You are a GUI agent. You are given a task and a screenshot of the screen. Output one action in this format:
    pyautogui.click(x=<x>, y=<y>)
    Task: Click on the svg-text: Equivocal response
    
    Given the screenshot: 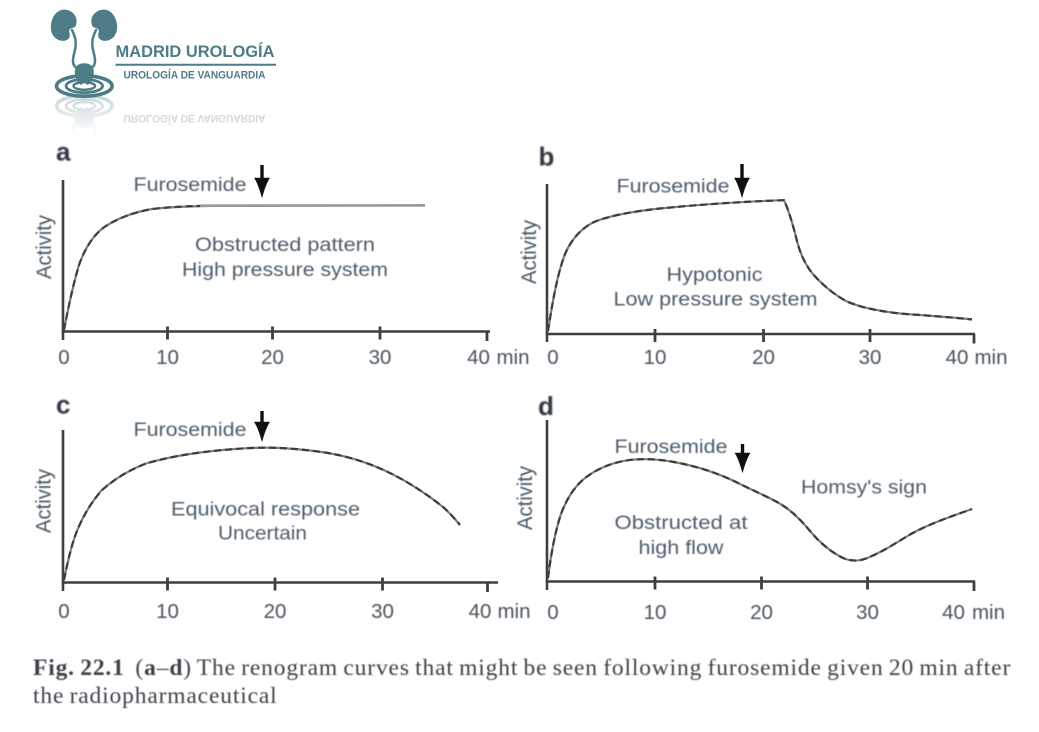 What is the action you would take?
    pyautogui.click(x=265, y=510)
    